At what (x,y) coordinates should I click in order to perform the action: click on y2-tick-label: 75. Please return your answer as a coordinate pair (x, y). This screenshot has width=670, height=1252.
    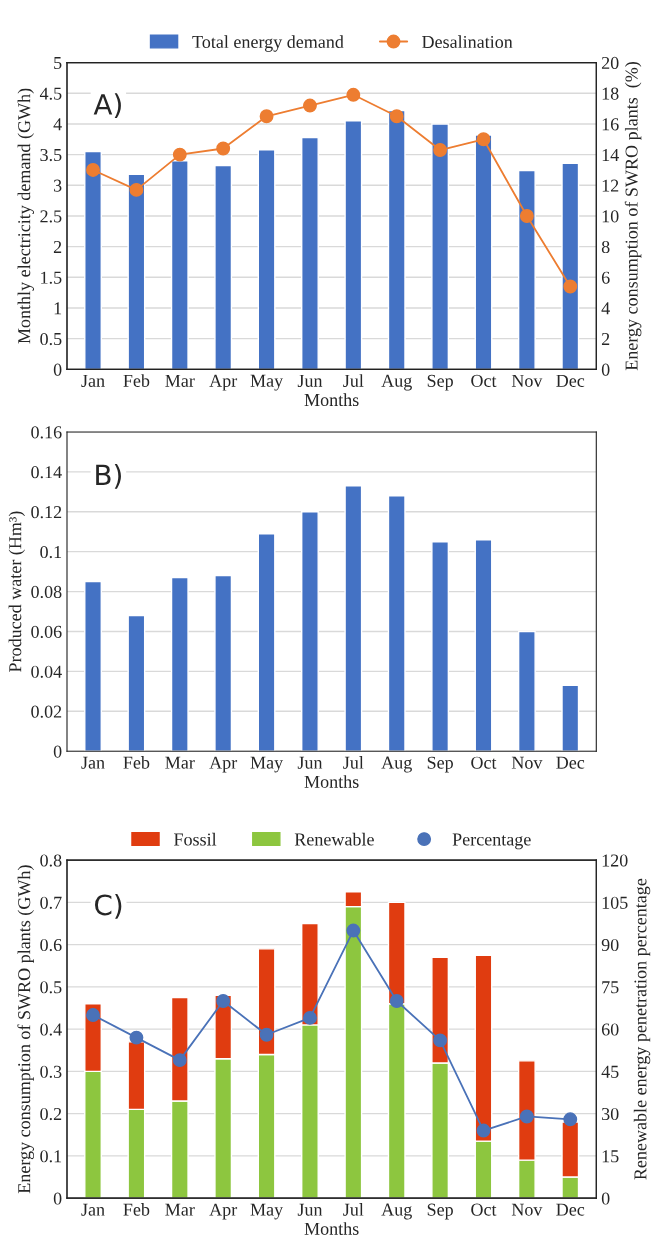
    Looking at the image, I should click on (610, 987).